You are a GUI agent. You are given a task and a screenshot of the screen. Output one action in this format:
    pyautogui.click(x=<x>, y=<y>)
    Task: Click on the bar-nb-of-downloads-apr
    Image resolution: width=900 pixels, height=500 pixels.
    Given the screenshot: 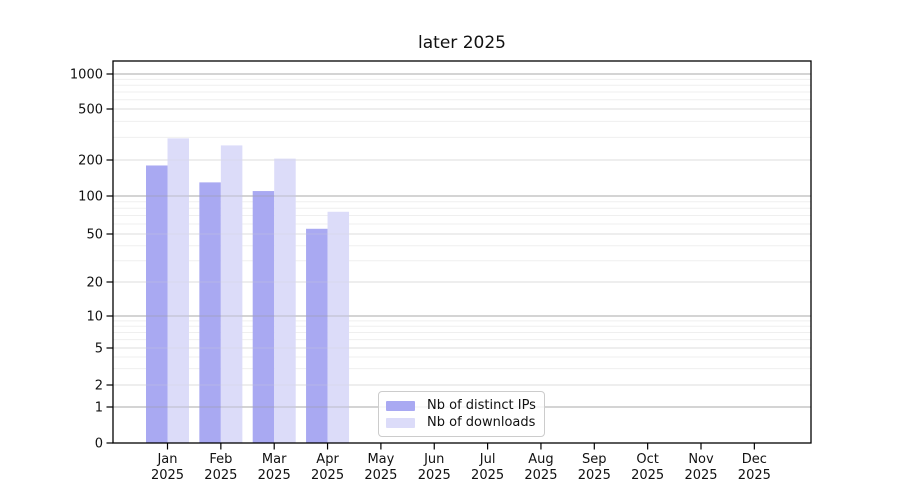 What is the action you would take?
    pyautogui.click(x=338, y=327)
    